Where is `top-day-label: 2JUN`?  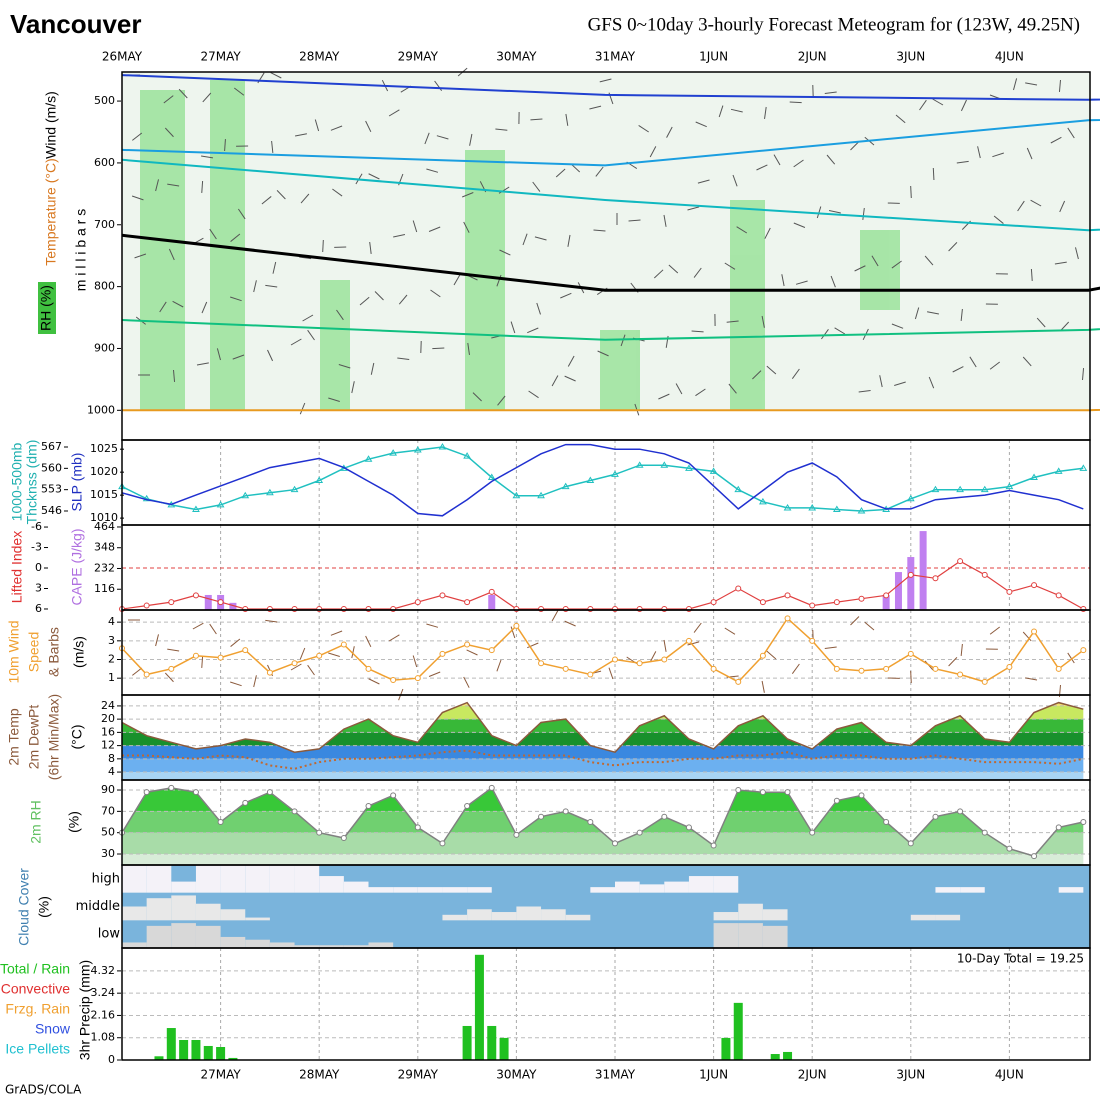 top-day-label: 2JUN is located at coordinates (812, 57).